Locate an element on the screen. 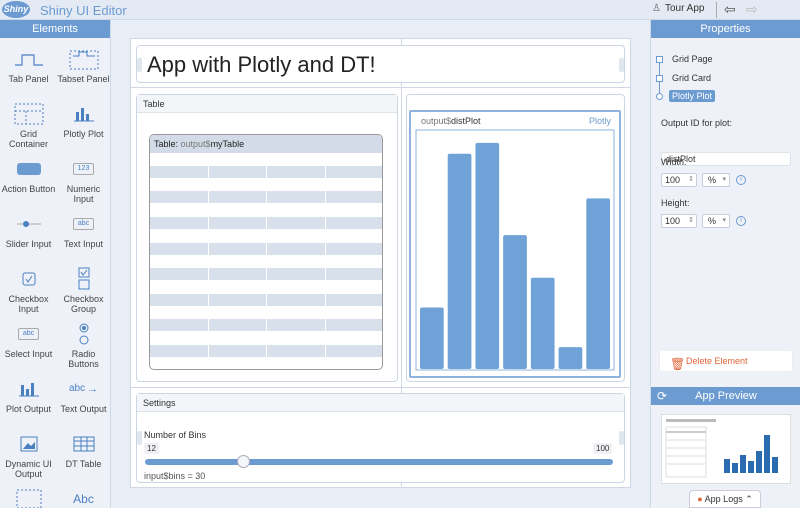 Image resolution: width=800 pixels, height=508 pixels. top-bar: Shiny Shiny UI Editor ♙ Tour App ⇦ ⇨ is located at coordinates (400, 10).